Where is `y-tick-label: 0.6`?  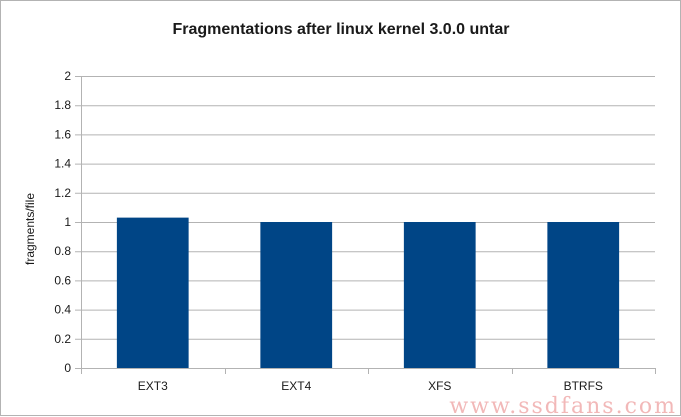 y-tick-label: 0.6 is located at coordinates (62, 280).